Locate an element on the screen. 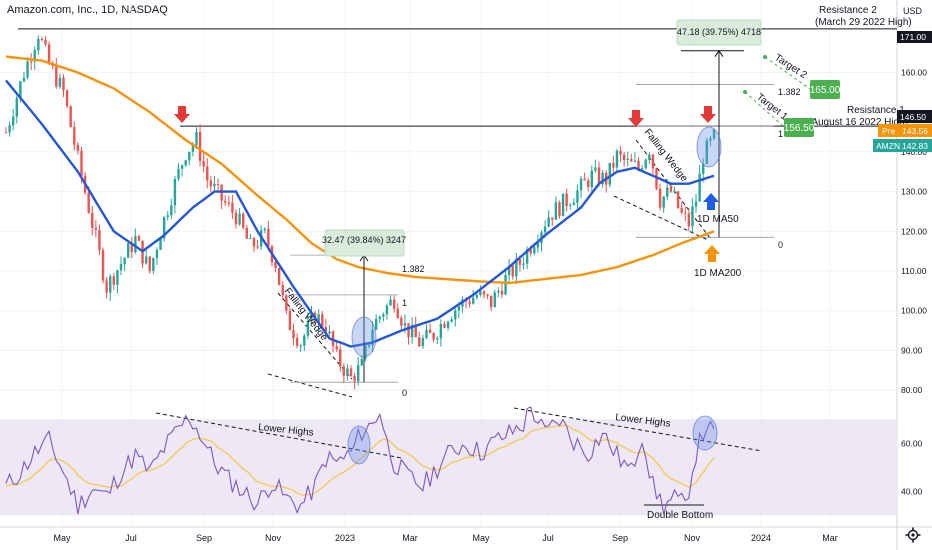 Image resolution: width=932 pixels, height=550 pixels. gear-icon is located at coordinates (913, 535).